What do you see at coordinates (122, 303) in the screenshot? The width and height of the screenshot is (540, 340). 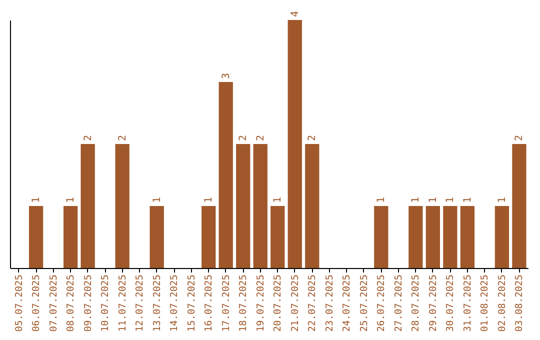 I see `x-tick-label: 11.07.2025` at bounding box center [122, 303].